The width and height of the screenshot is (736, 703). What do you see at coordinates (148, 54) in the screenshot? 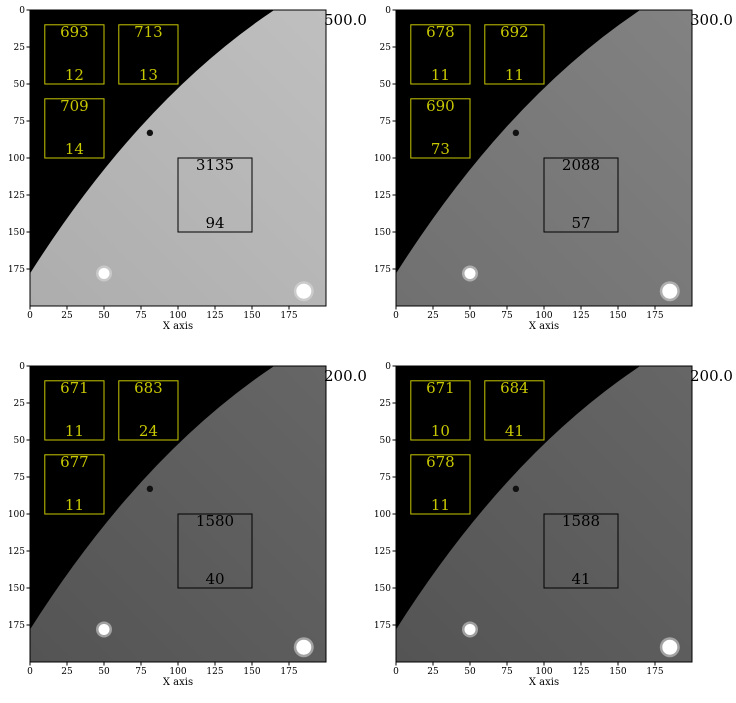
I see `roi-box-2: 713 13` at bounding box center [148, 54].